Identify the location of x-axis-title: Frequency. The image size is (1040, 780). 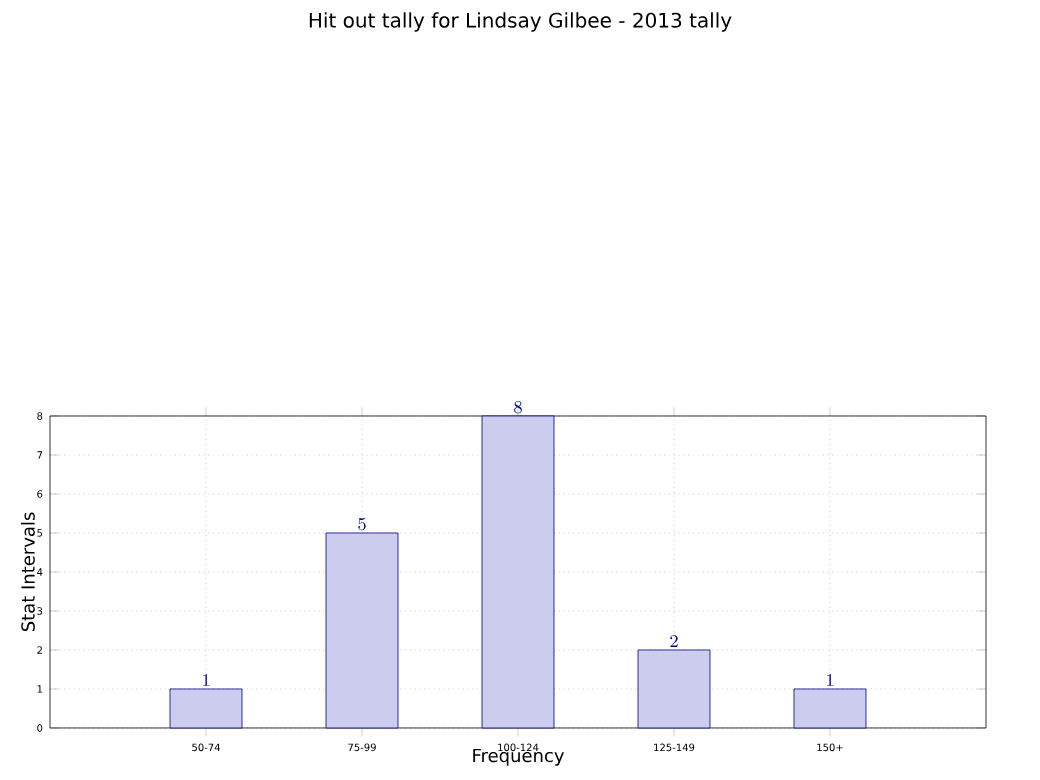
(518, 757).